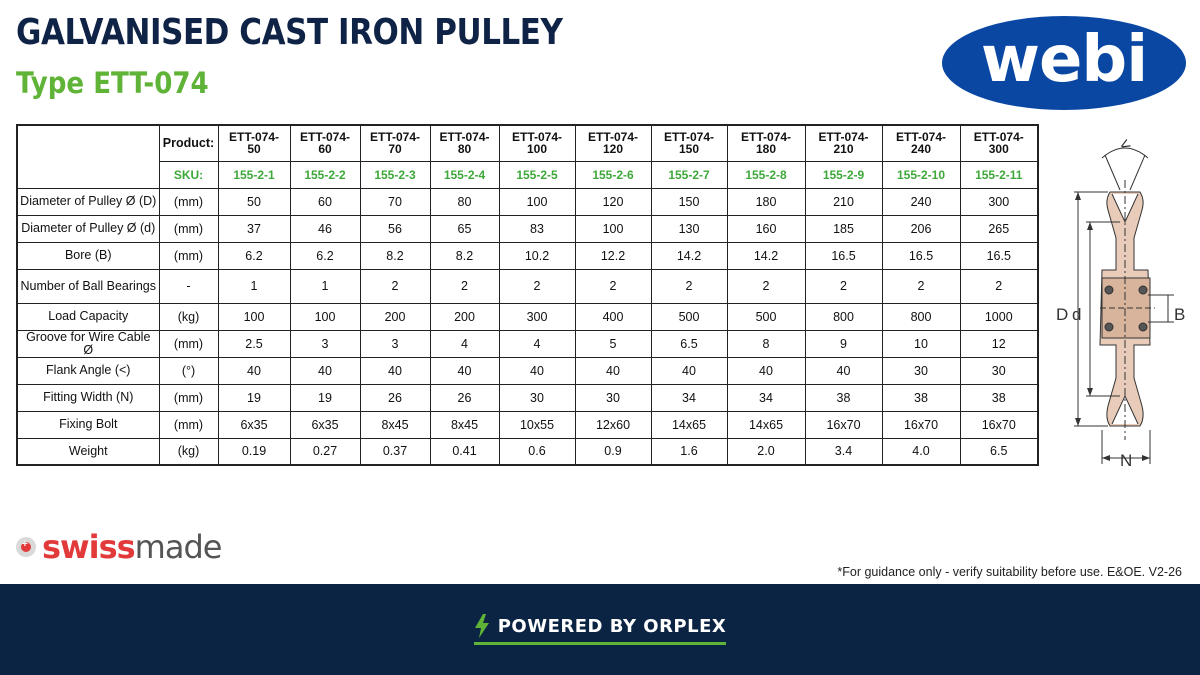 This screenshot has width=1200, height=675. What do you see at coordinates (613, 343) in the screenshot?
I see `table-cell: 5` at bounding box center [613, 343].